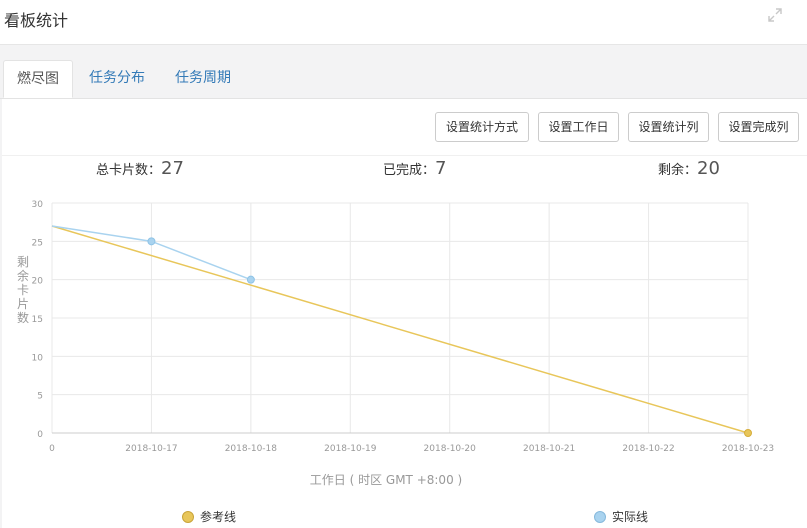 The image size is (807, 528). What do you see at coordinates (441, 168) in the screenshot?
I see `stat-done-value: 7` at bounding box center [441, 168].